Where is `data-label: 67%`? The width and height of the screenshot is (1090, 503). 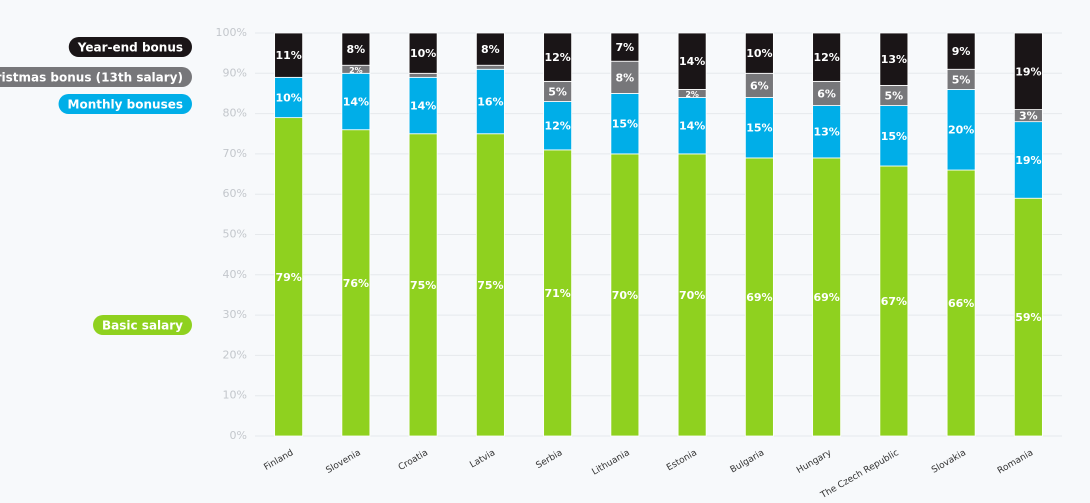 data-label: 67% is located at coordinates (894, 301).